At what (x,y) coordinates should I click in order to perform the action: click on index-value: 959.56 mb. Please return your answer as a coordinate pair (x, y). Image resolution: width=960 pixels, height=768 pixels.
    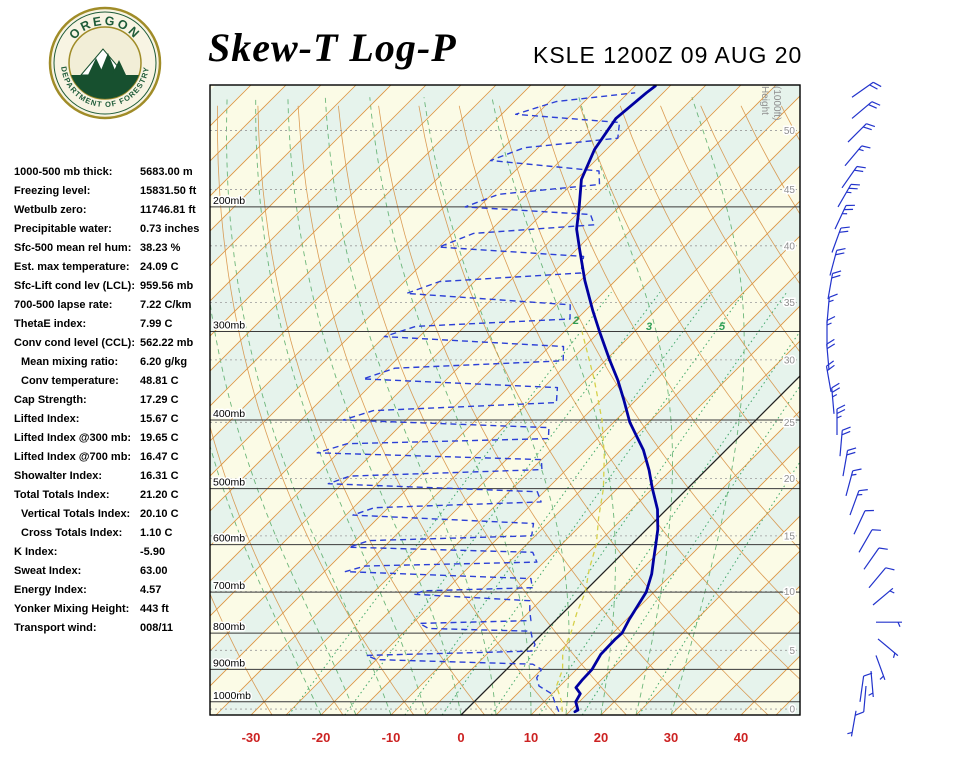
    Looking at the image, I should click on (167, 286).